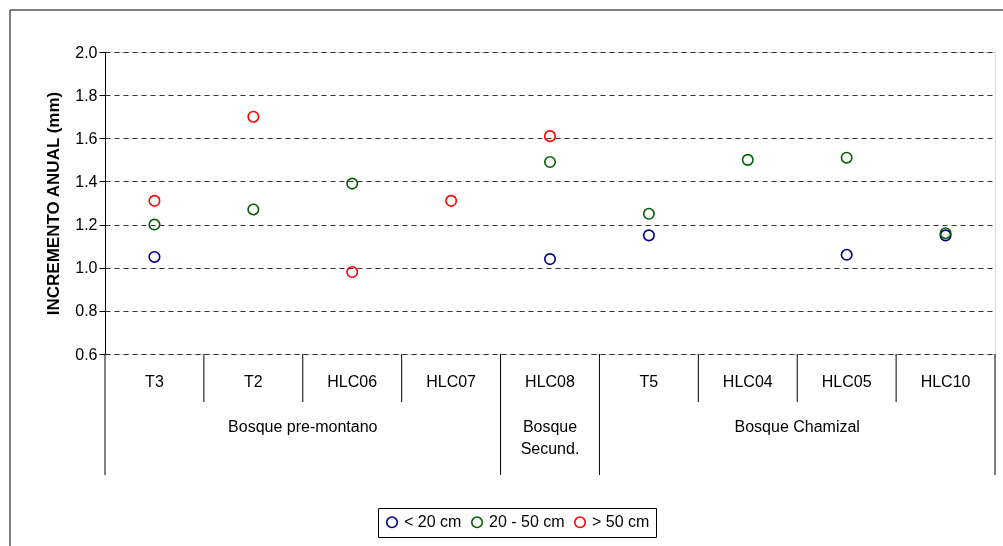  I want to click on text: Bosque pre-montano, so click(303, 426).